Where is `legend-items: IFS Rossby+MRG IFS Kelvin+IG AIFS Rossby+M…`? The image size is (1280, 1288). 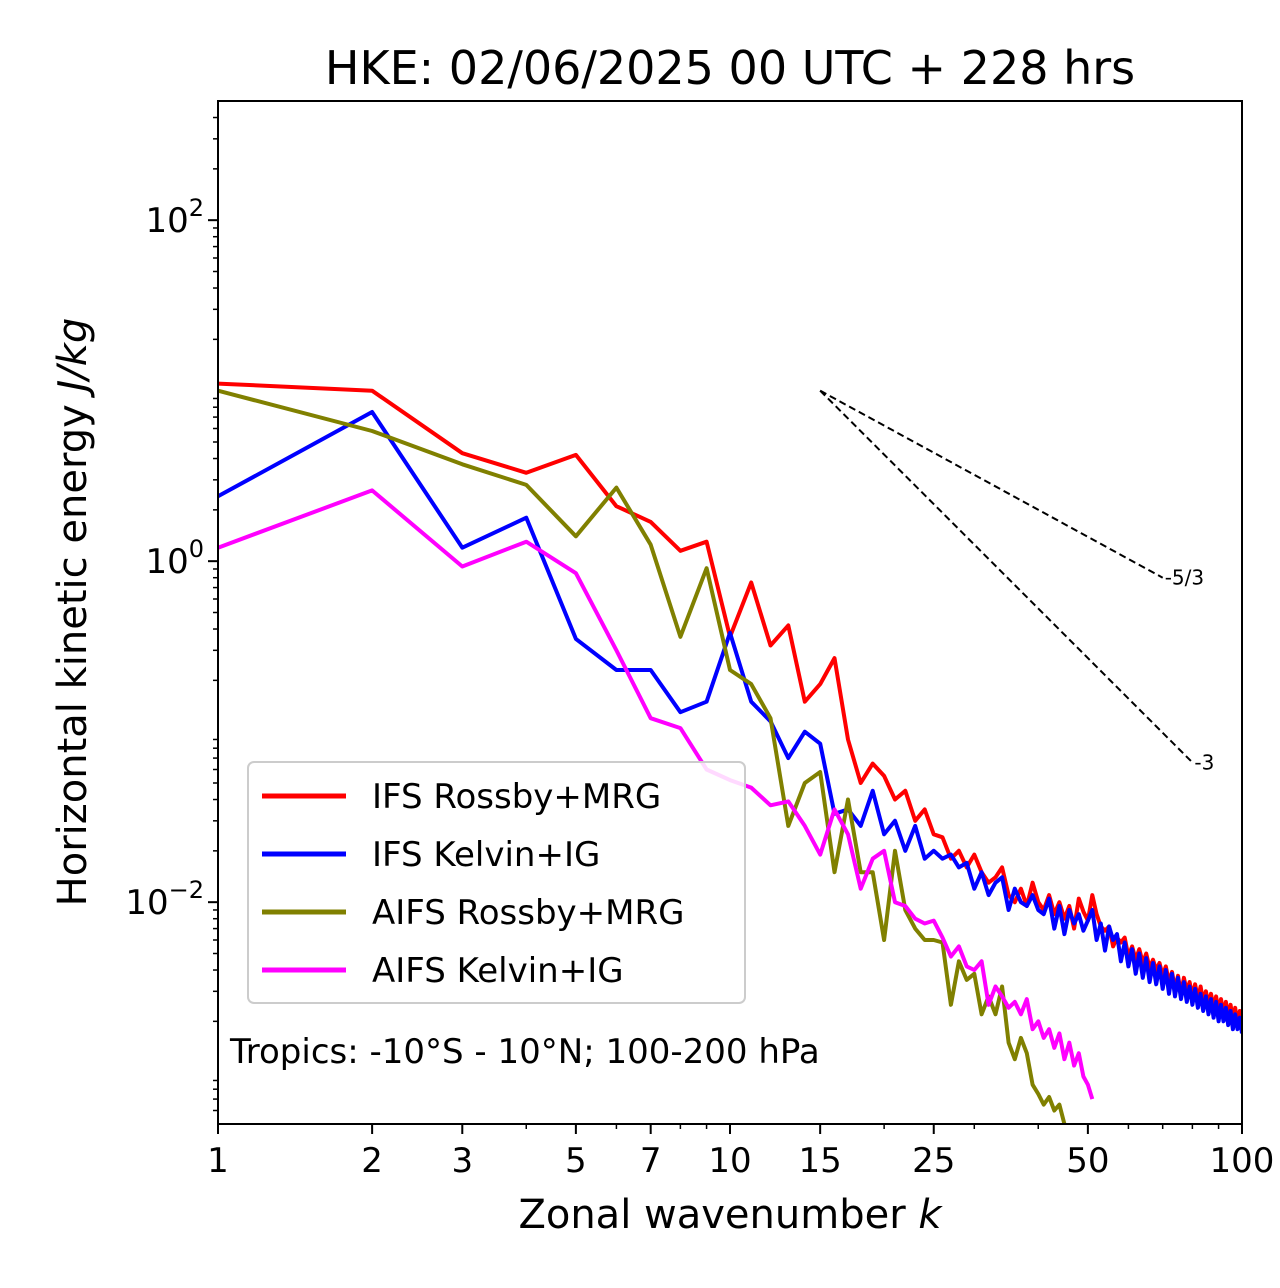
legend-items: IFS Rossby+MRG IFS Kelvin+IG AIFS Rossby+M… is located at coordinates (473, 884).